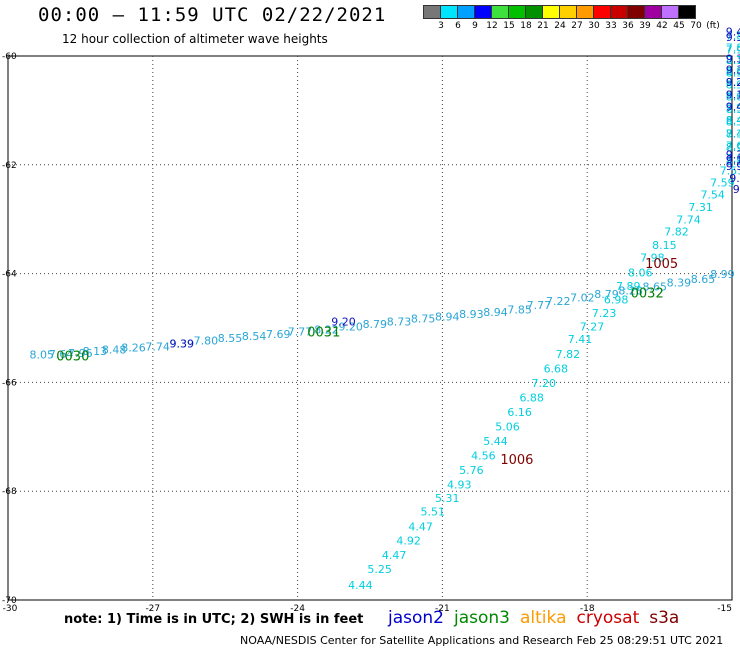 This screenshot has height=650, width=740. Describe the element at coordinates (664, 245) in the screenshot. I see `swh-value: 8.15` at that location.